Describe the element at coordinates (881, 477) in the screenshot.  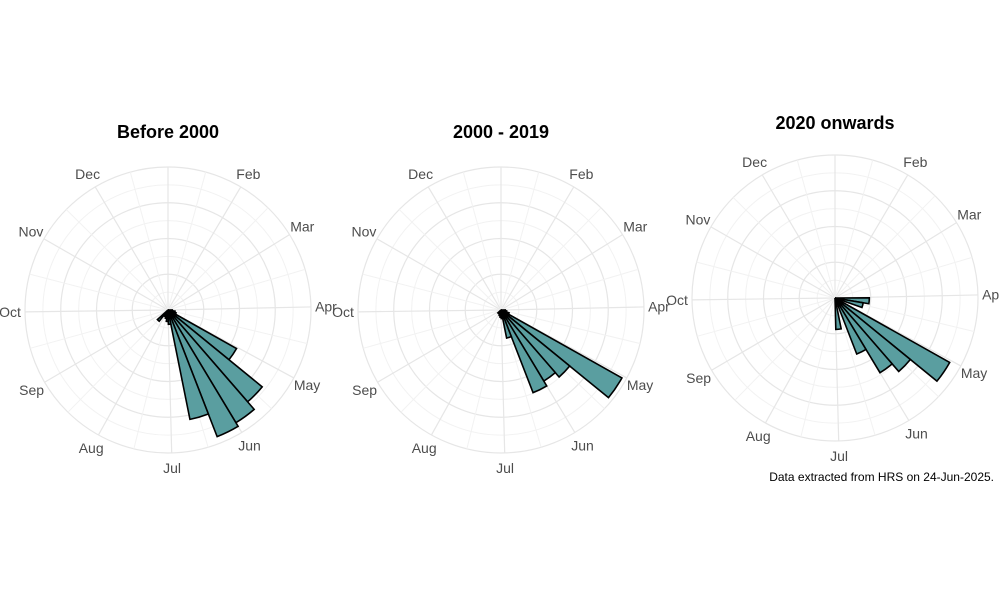
I see `source-caption: Data extracted from HRS on 24-Jun-2025.` at that location.